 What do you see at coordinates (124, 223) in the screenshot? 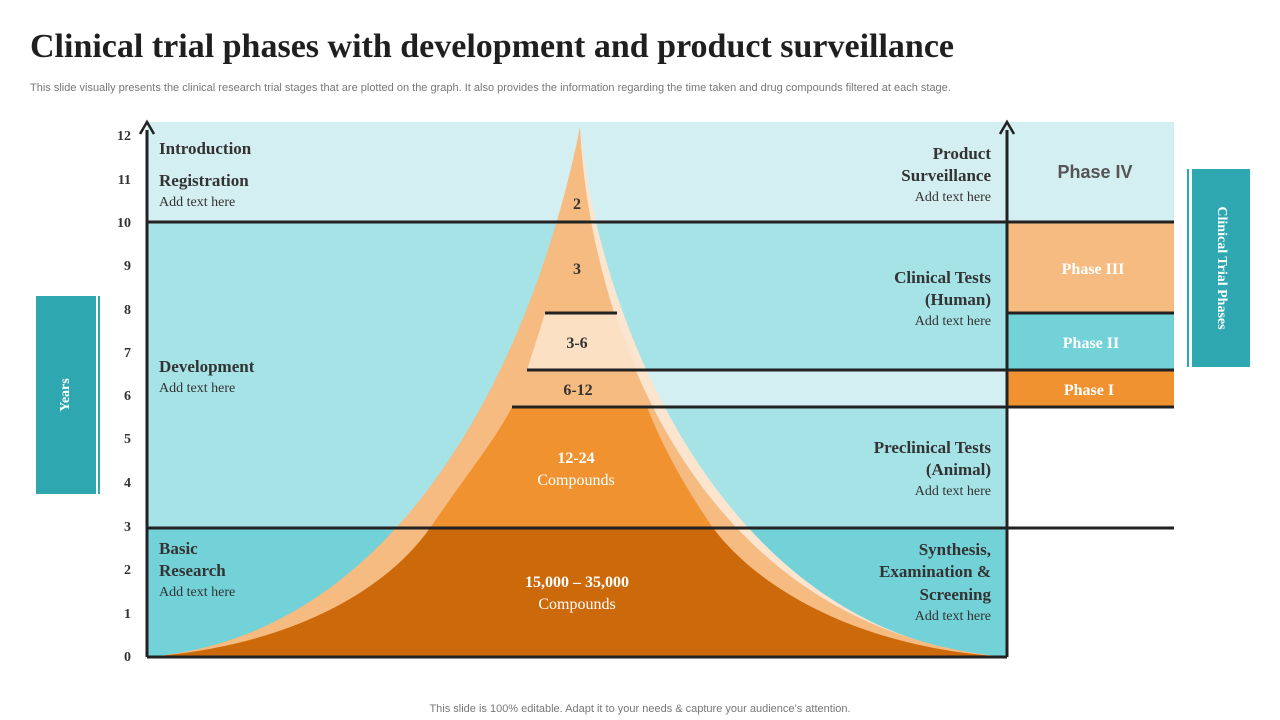
I see `tick-10: 10` at bounding box center [124, 223].